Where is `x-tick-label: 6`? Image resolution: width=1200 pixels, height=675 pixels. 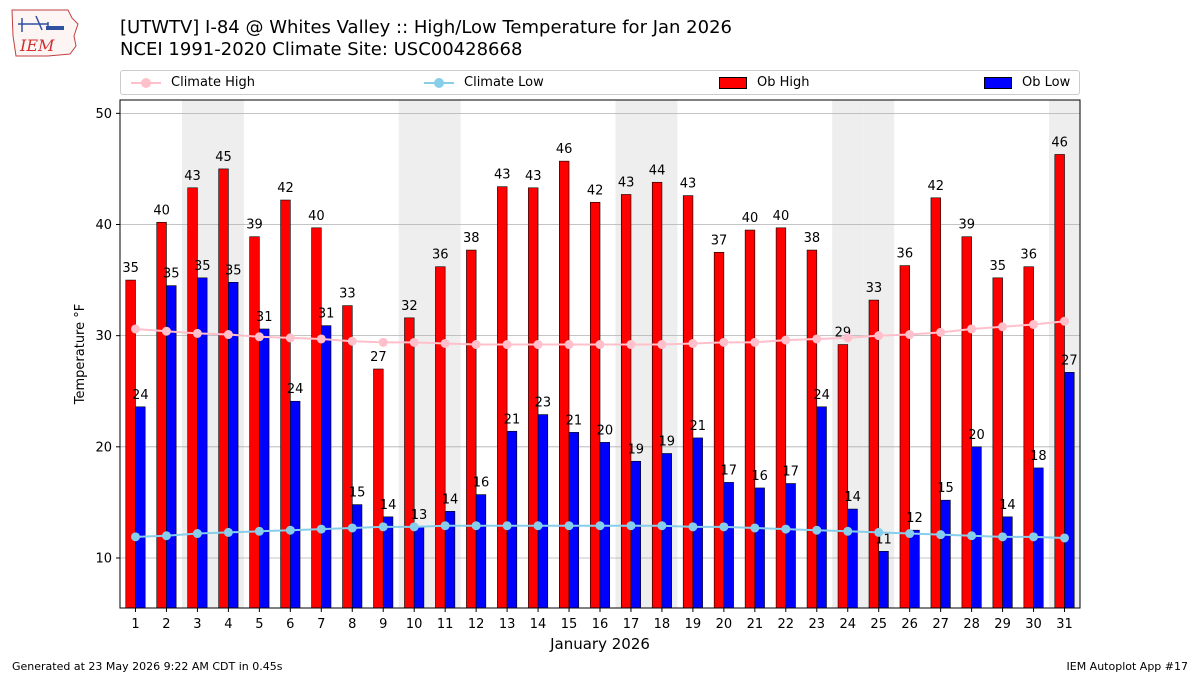 x-tick-label: 6 is located at coordinates (290, 624).